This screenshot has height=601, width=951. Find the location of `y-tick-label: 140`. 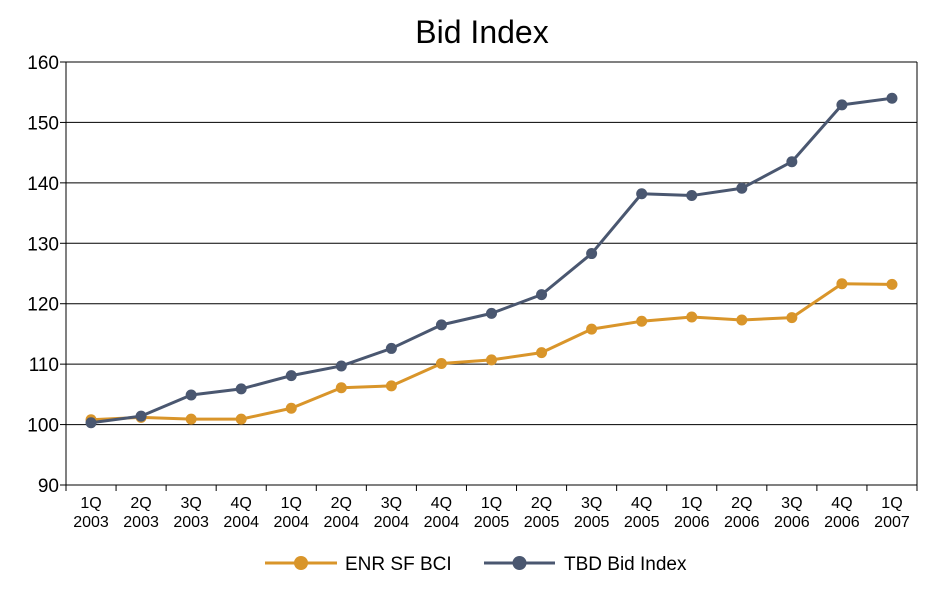

y-tick-label: 140 is located at coordinates (43, 184).